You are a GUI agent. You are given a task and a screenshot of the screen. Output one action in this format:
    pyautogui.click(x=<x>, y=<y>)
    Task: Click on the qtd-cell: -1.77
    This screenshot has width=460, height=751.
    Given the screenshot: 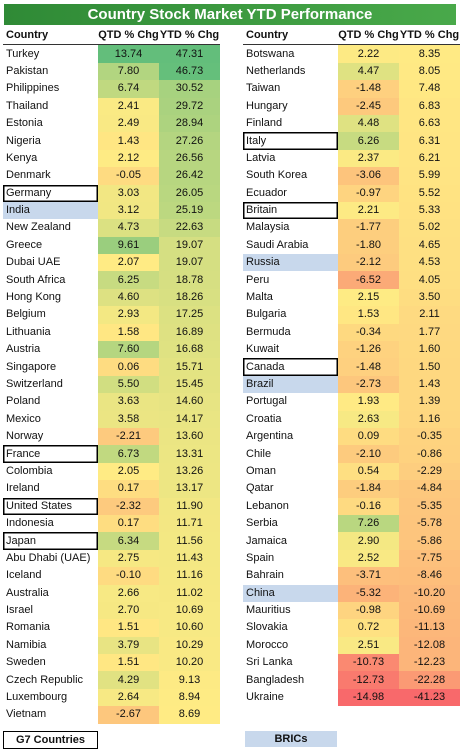 What is the action you would take?
    pyautogui.click(x=368, y=228)
    